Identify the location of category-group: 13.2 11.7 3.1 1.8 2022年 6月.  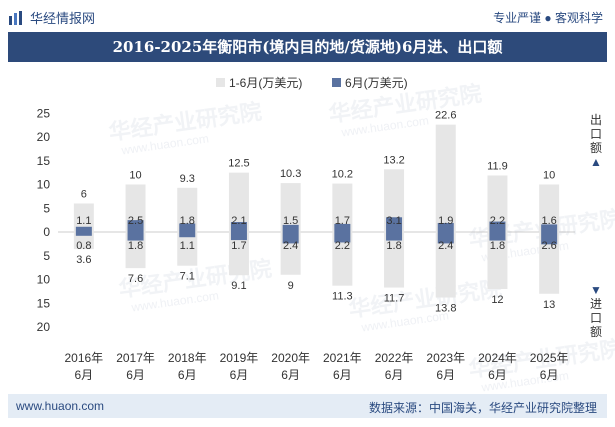
(394, 268).